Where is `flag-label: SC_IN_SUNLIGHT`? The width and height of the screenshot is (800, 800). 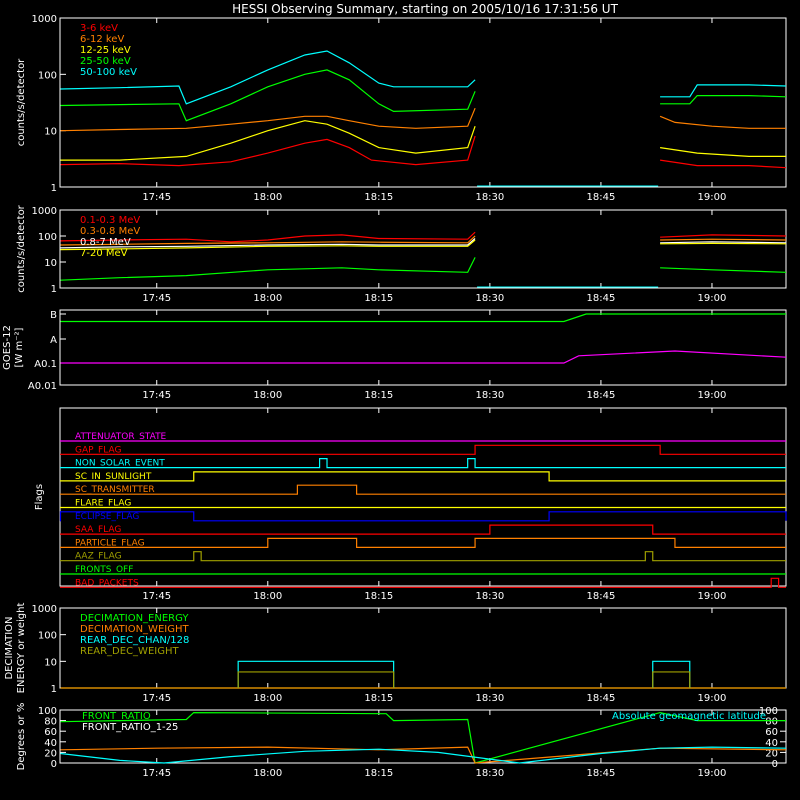 flag-label: SC_IN_SUNLIGHT is located at coordinates (113, 477).